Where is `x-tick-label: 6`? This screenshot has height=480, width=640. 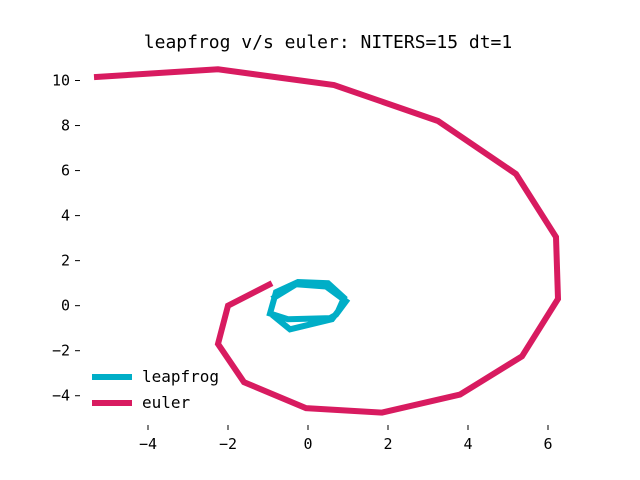
x-tick-label: 6 is located at coordinates (547, 444).